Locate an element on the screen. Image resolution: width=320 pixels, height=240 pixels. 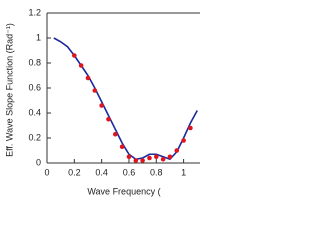
x-tick-label: 0.6 is located at coordinates (129, 172).